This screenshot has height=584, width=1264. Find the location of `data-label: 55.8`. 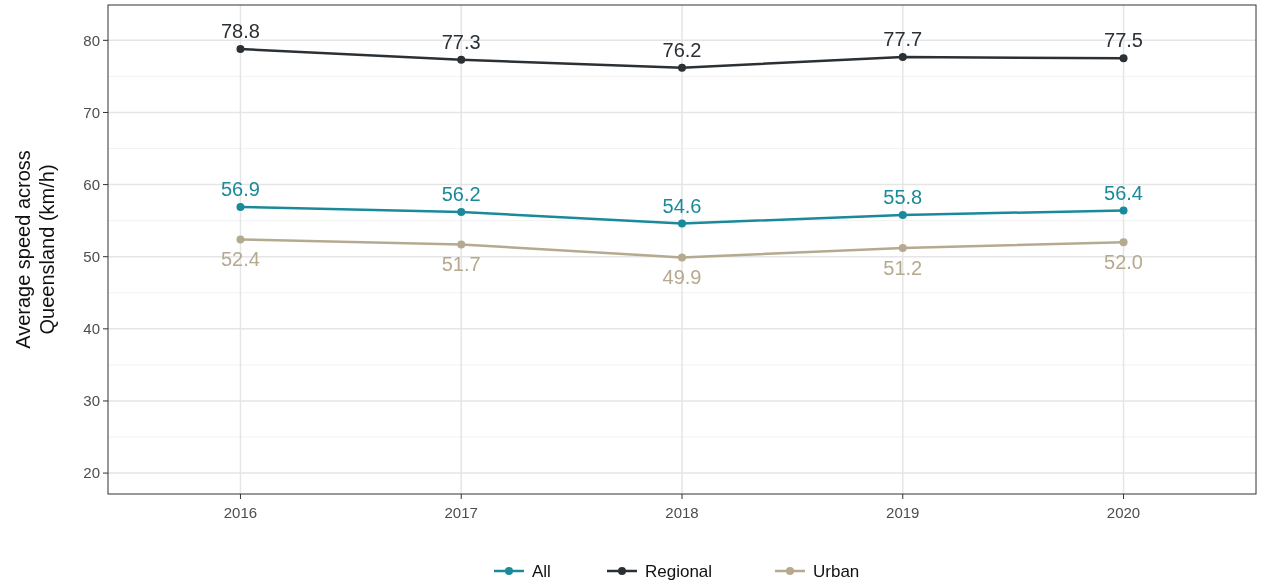

data-label: 55.8 is located at coordinates (903, 196).